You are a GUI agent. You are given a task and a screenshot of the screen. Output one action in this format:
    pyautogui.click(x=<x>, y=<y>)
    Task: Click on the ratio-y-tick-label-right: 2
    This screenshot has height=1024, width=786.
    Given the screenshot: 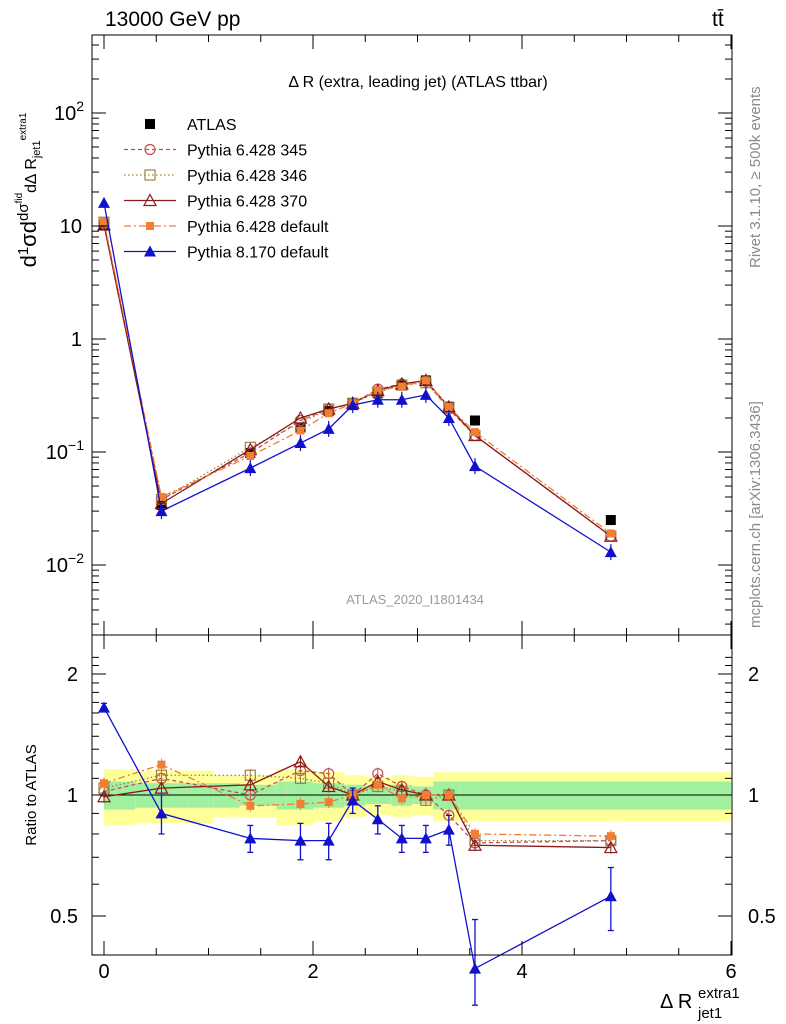 What is the action you would take?
    pyautogui.click(x=753, y=675)
    